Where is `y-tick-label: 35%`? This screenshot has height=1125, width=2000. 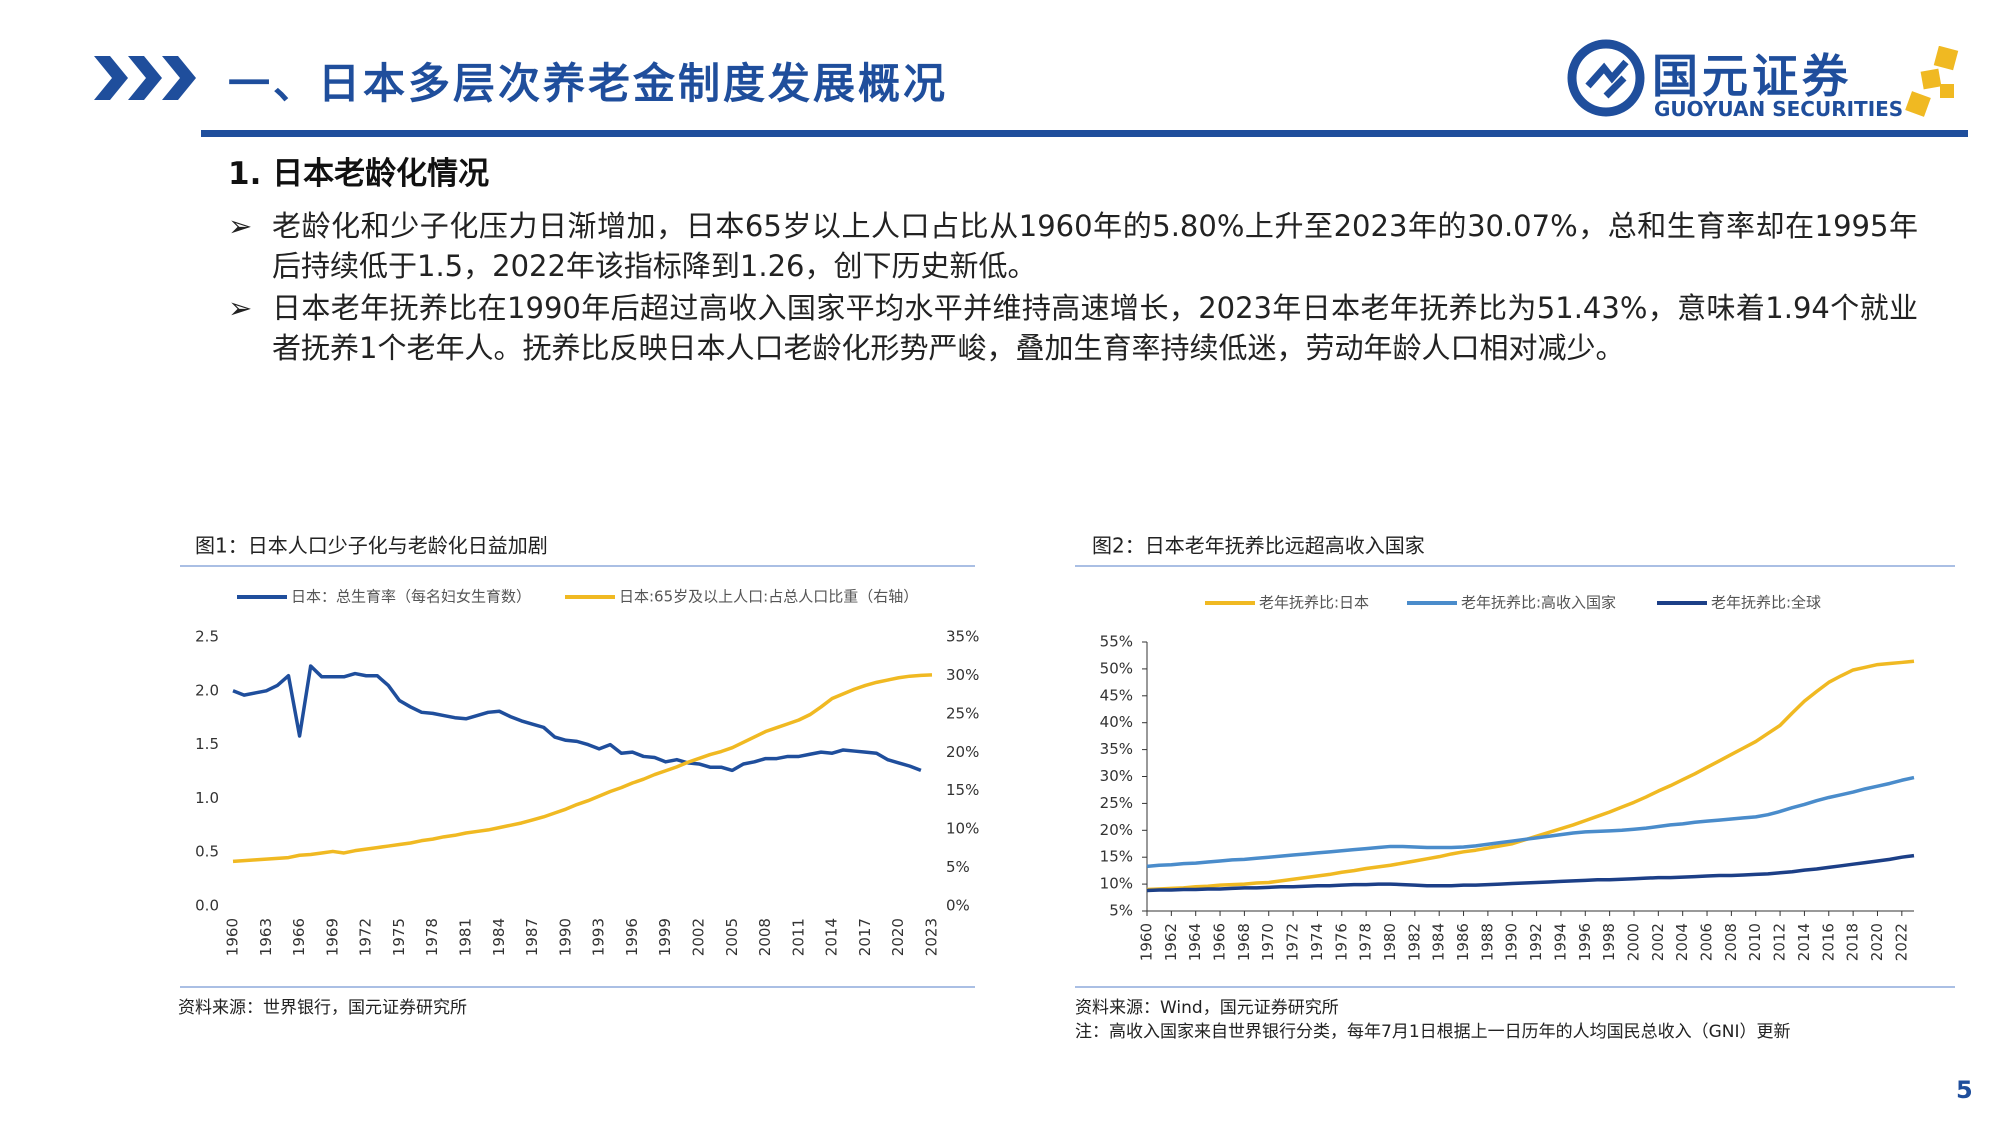
y-tick-label: 35% is located at coordinates (1116, 749).